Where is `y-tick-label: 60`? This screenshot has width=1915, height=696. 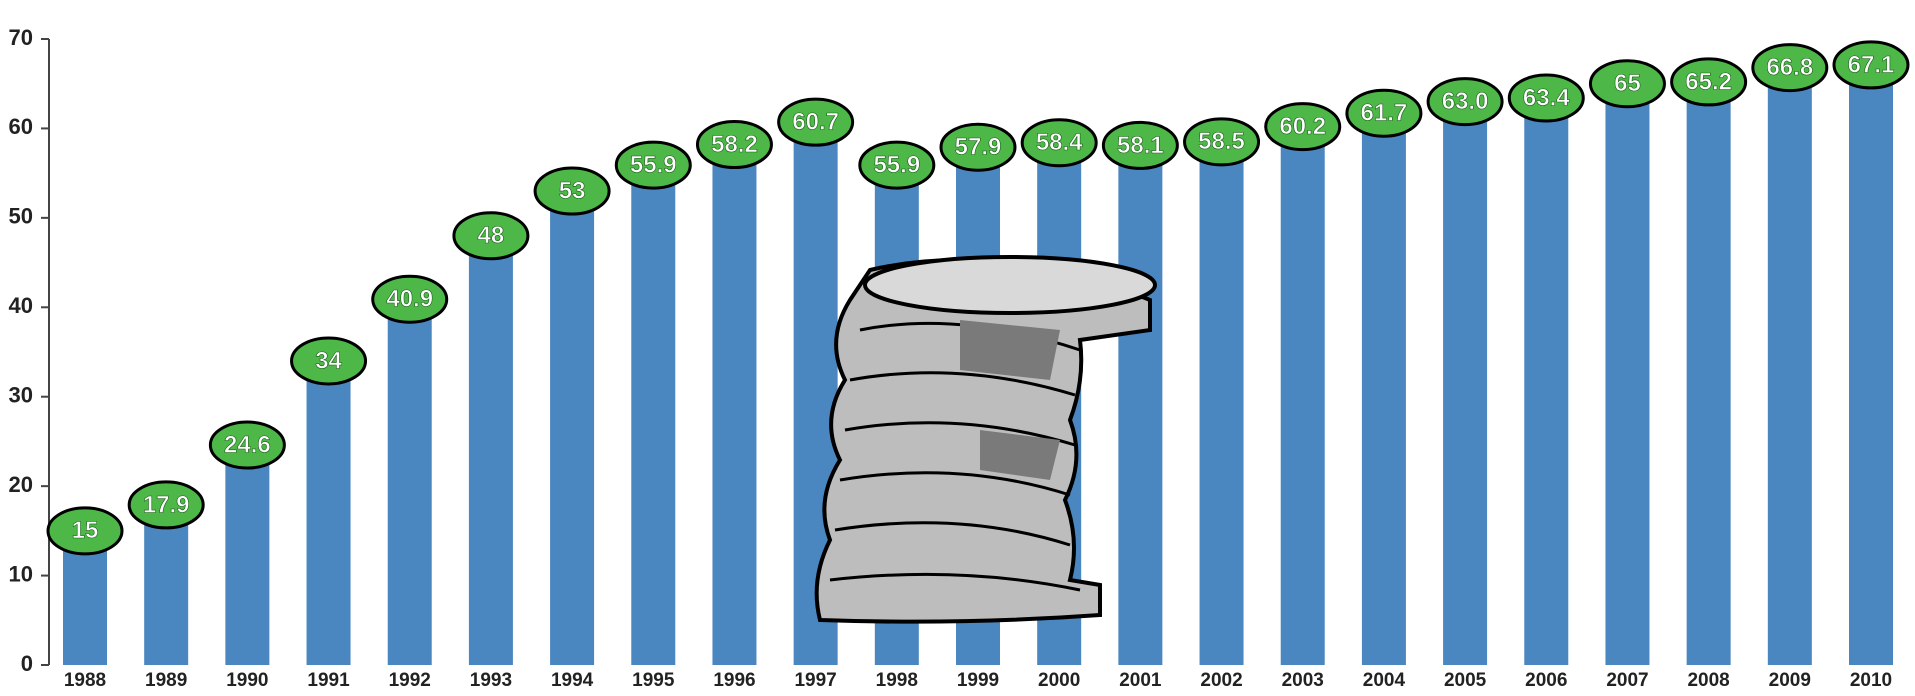 y-tick-label: 60 is located at coordinates (21, 126).